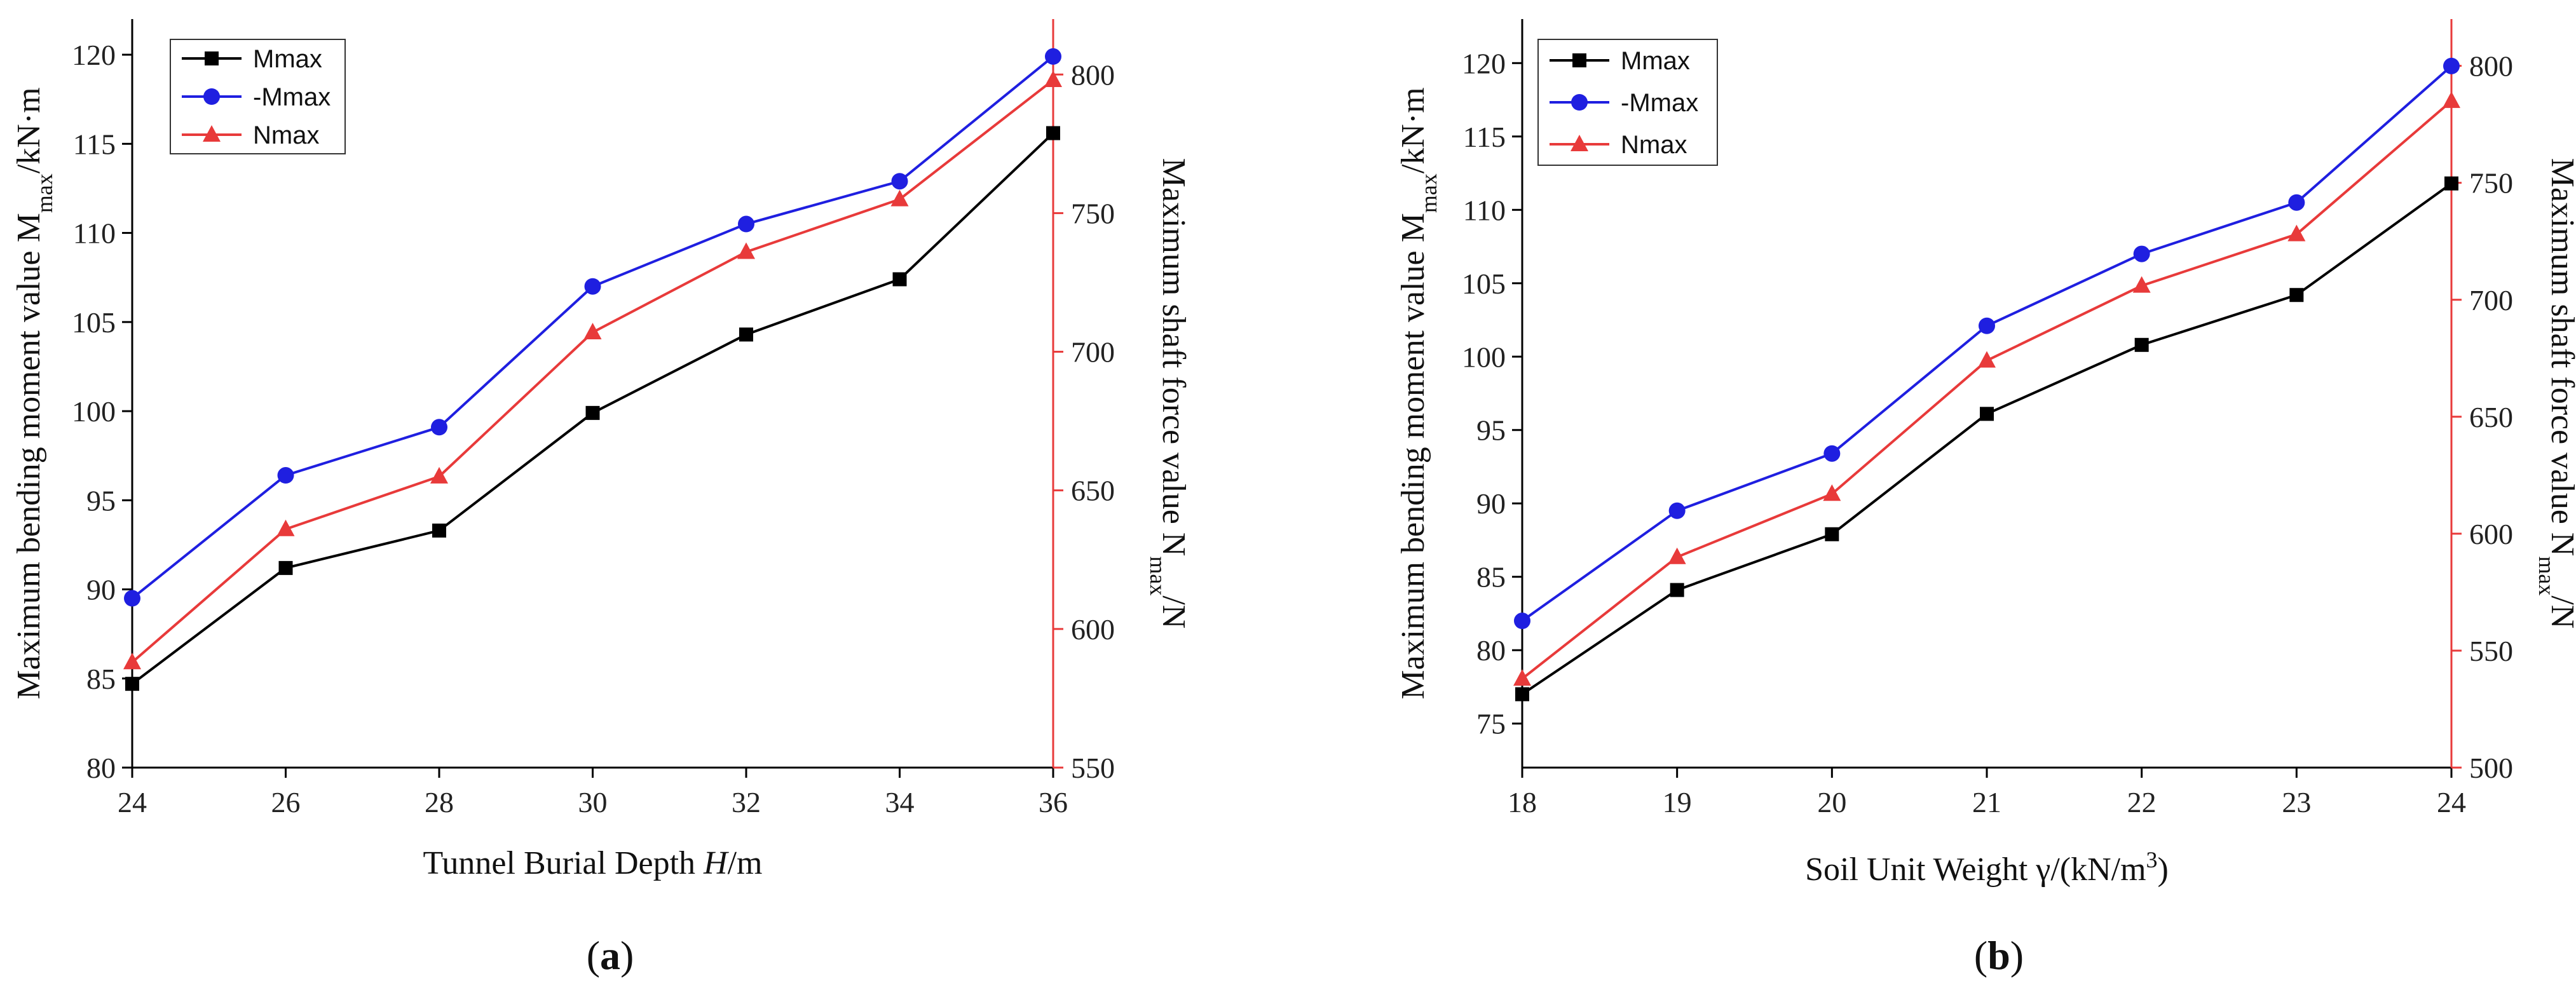  I want to click on panel-label: (b), so click(1999, 955).